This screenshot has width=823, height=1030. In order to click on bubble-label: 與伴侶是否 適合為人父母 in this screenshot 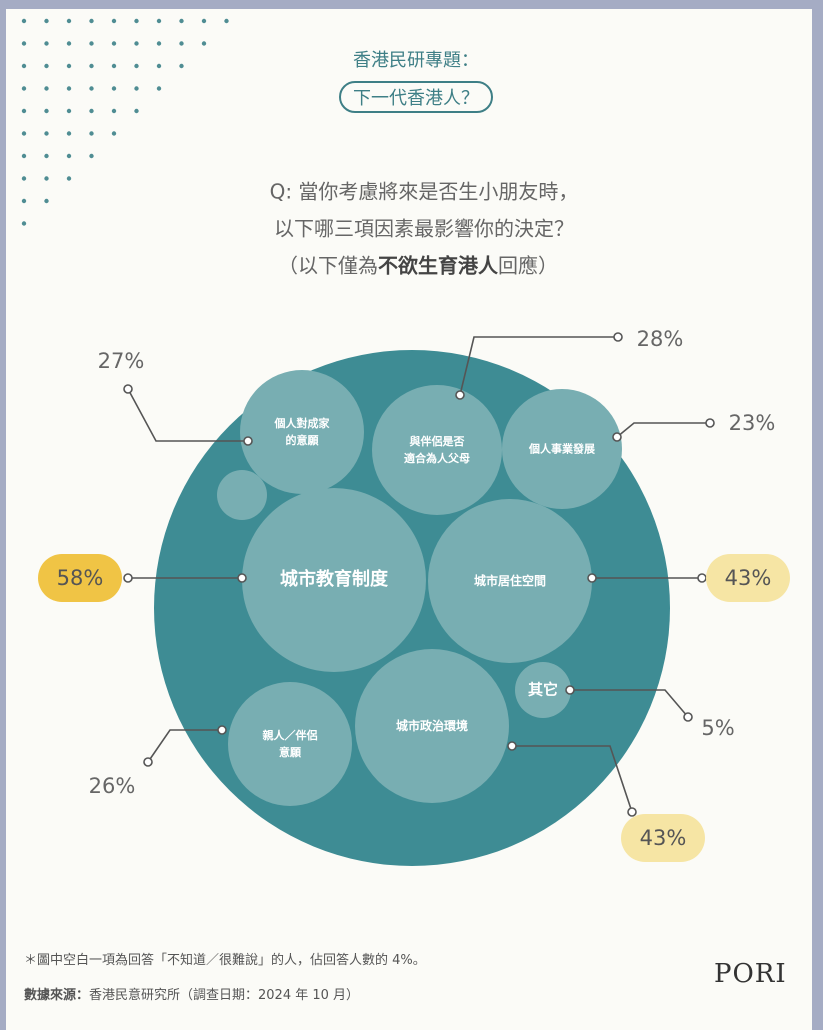, I will do `click(437, 450)`.